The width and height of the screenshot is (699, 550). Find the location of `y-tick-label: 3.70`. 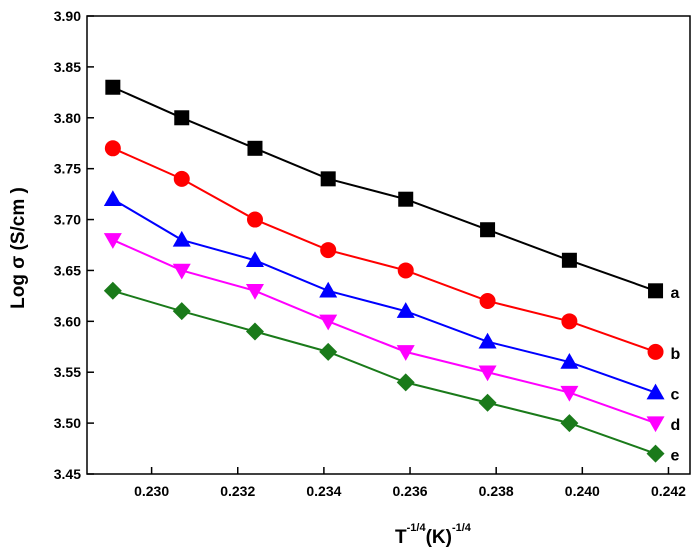

y-tick-label: 3.70 is located at coordinates (67, 220).